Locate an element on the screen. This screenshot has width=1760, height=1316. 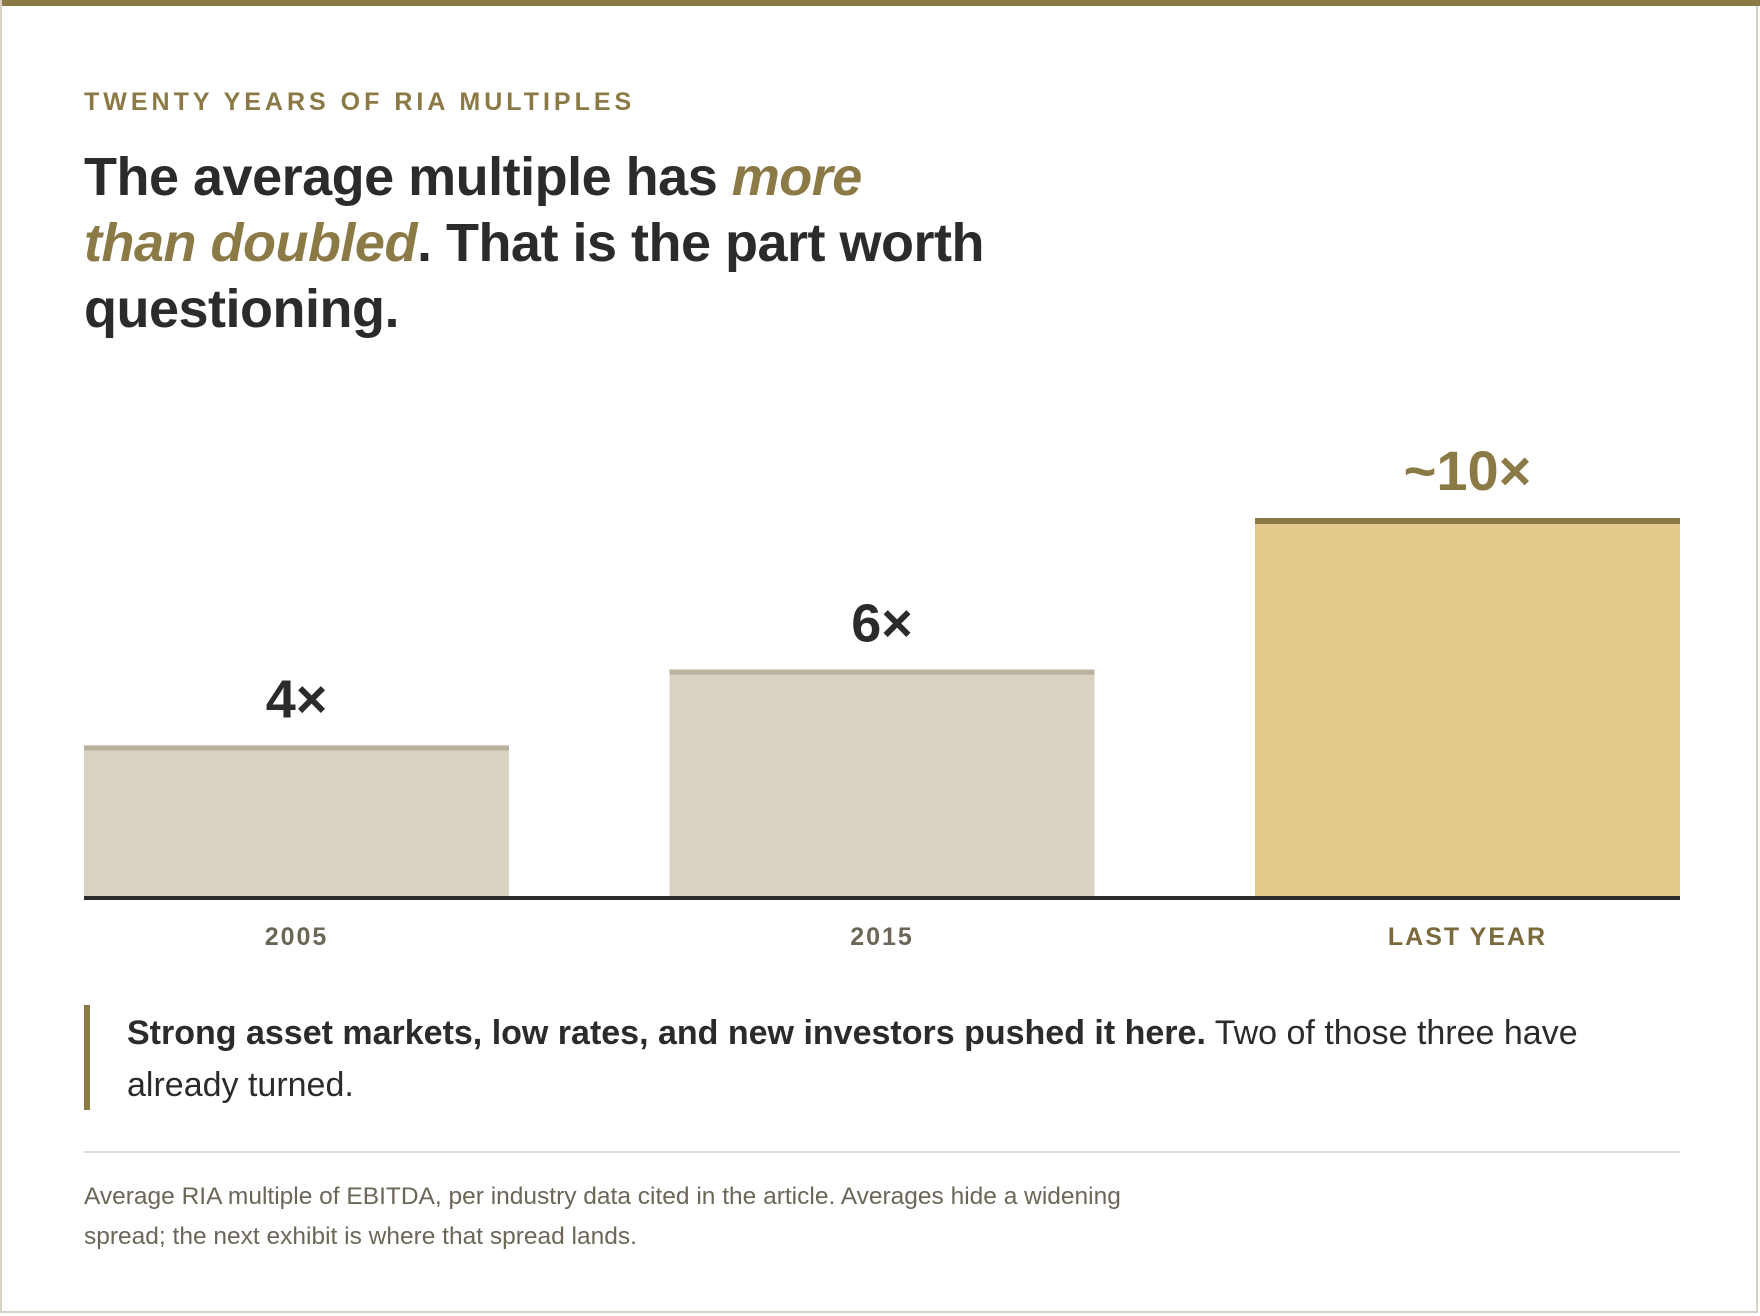
top-accent-rule is located at coordinates (881, 3).